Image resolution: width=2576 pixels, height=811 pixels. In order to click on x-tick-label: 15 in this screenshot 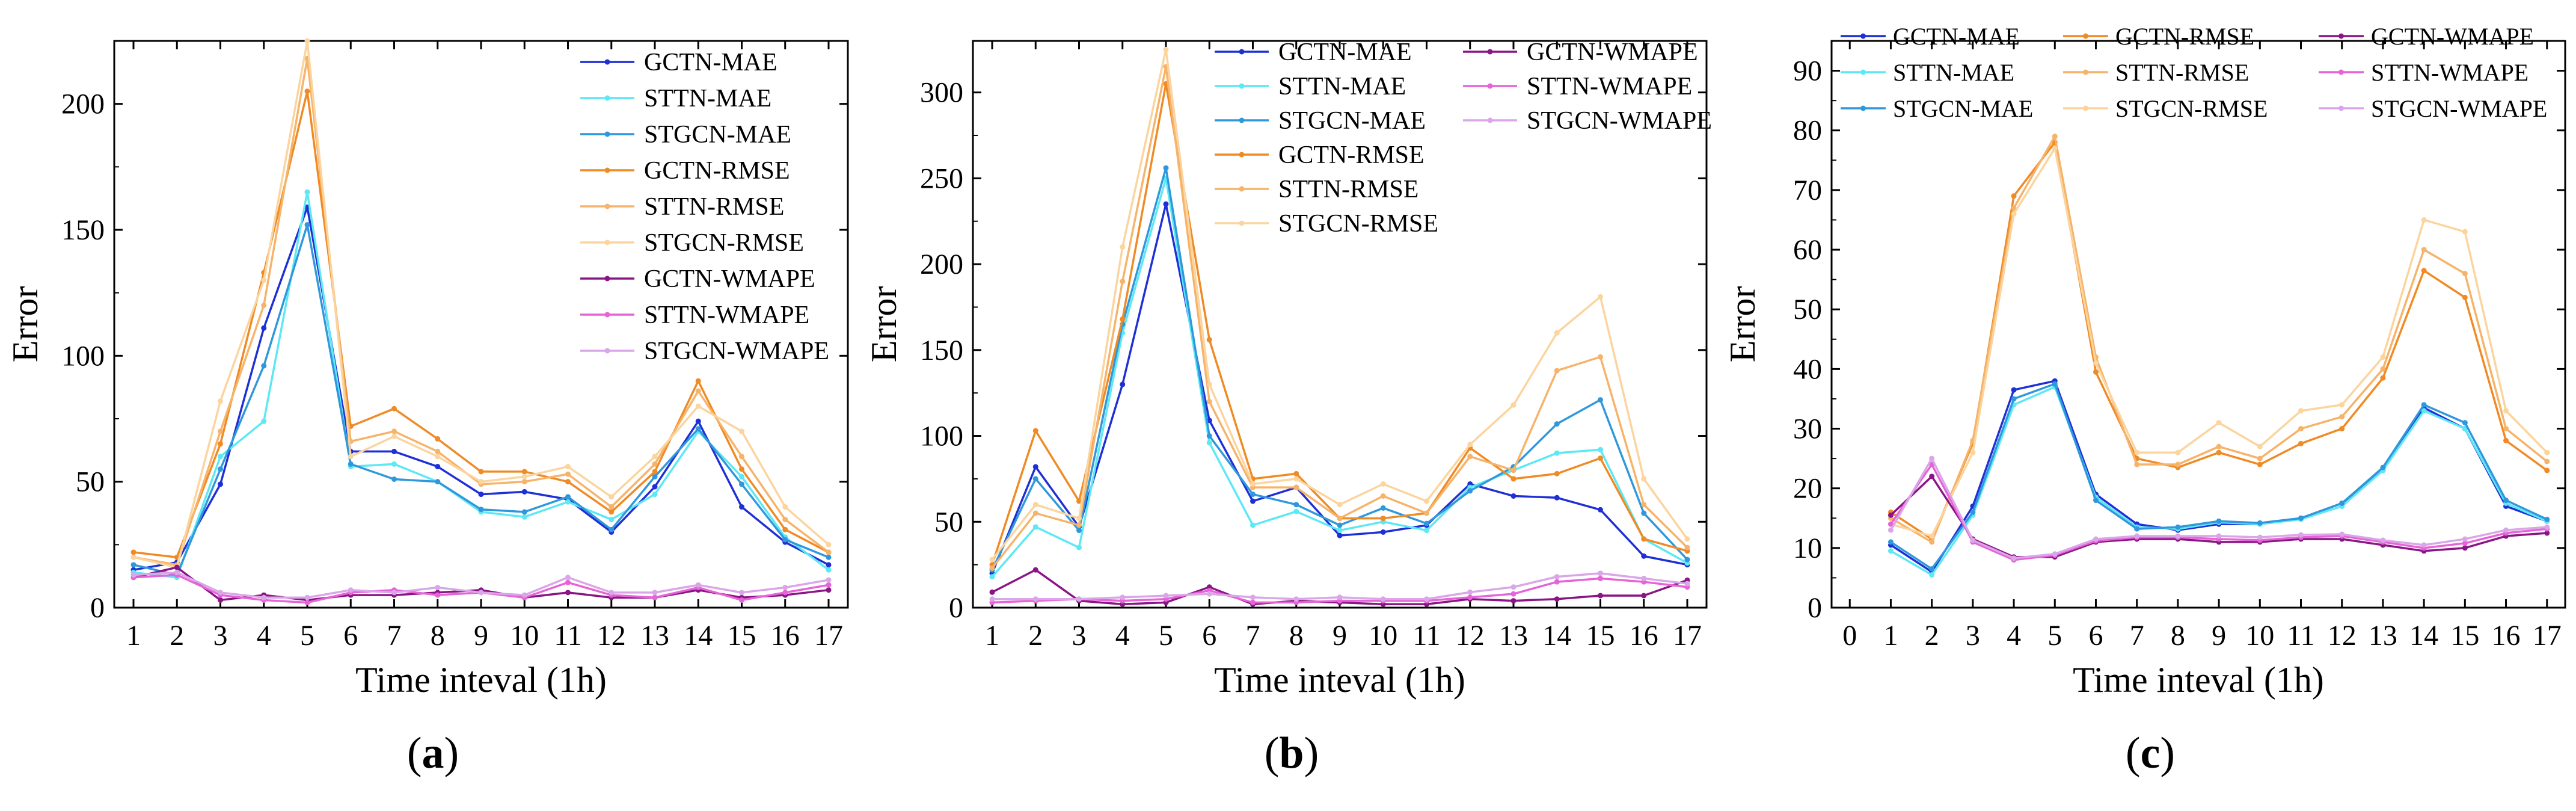, I will do `click(1600, 636)`.